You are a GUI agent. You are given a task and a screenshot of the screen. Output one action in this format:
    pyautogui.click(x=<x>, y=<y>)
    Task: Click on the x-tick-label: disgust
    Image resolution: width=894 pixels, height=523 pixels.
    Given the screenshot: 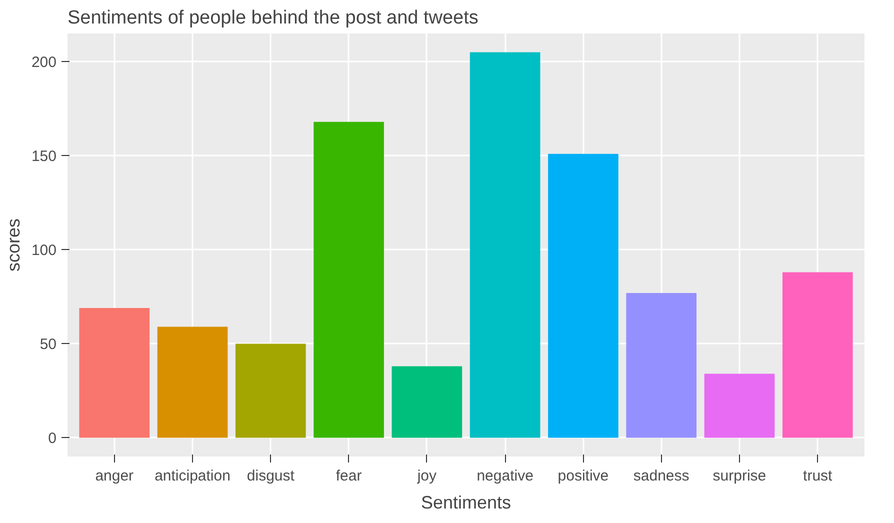 What is the action you would take?
    pyautogui.click(x=271, y=476)
    